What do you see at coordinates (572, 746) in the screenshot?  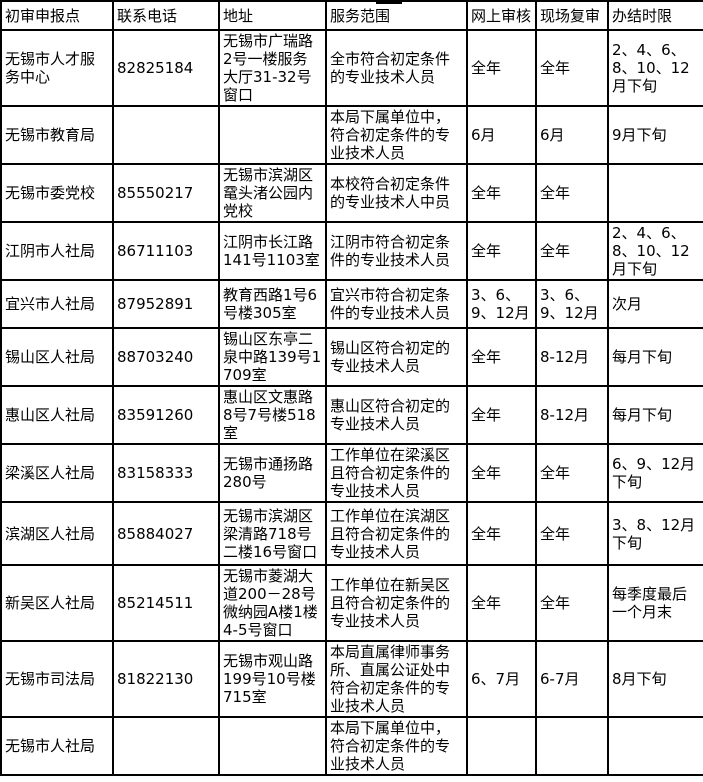 I see `cell-onsite-review` at bounding box center [572, 746].